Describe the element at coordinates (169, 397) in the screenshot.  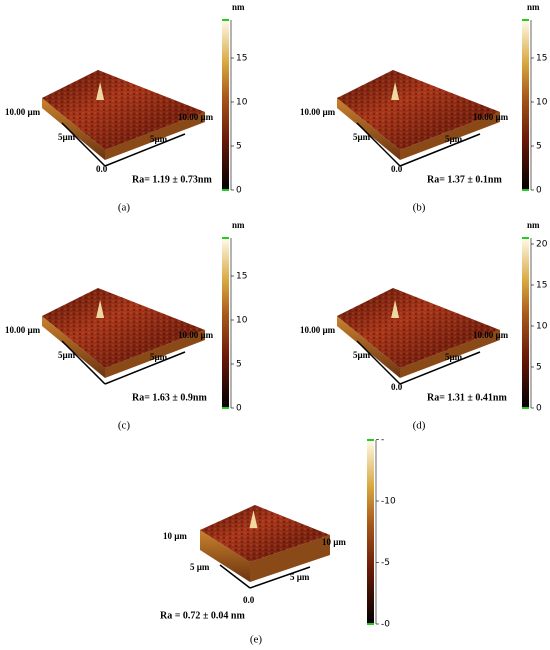
I see `roughness: Ra= 1.63 ± 0.9nm` at that location.